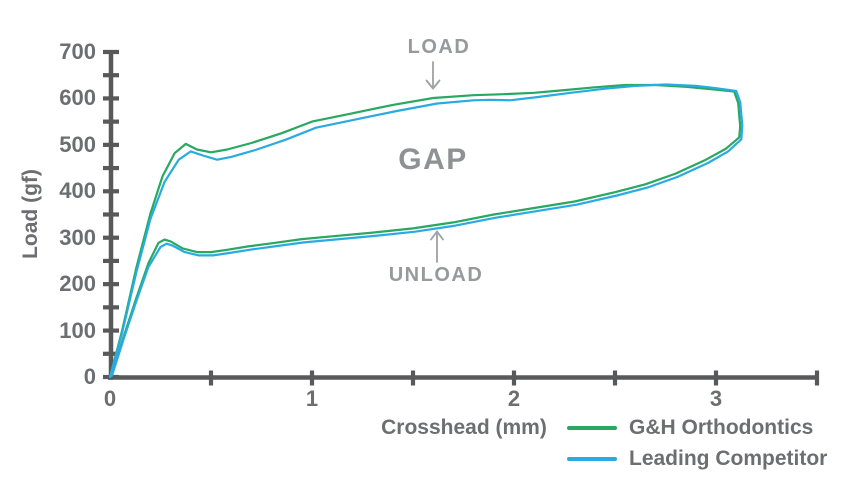  I want to click on green-line-swatch, so click(592, 428).